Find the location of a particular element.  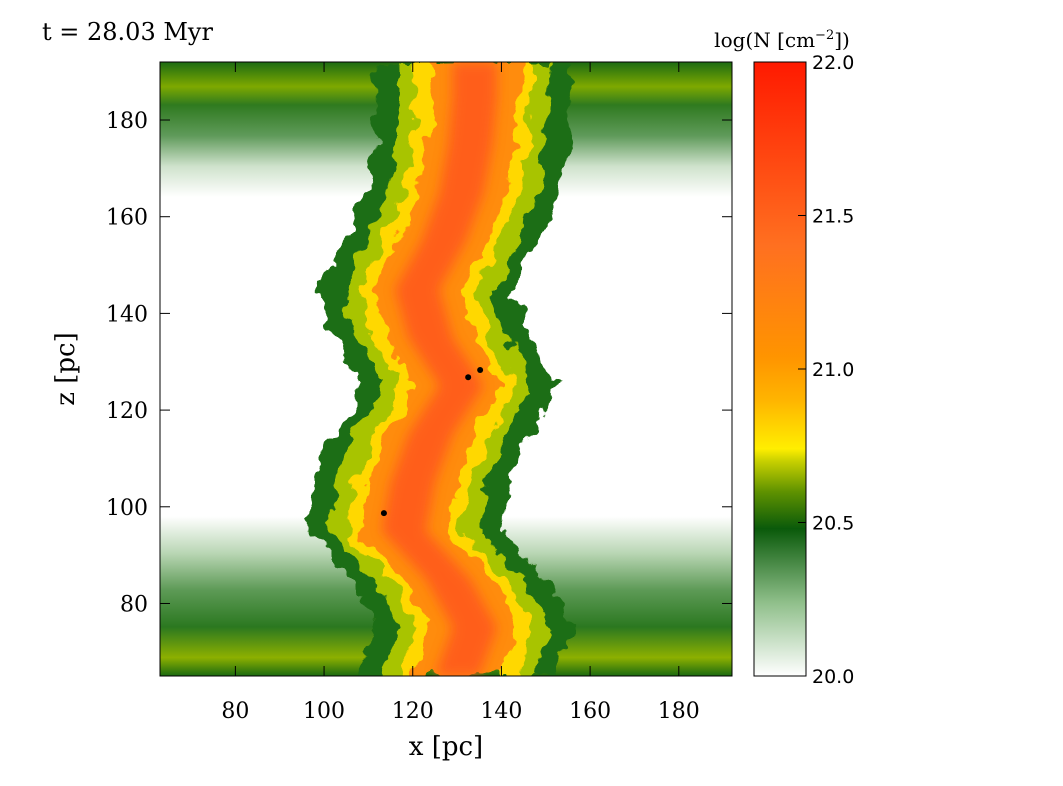

x-tick-label: 140 is located at coordinates (501, 711).